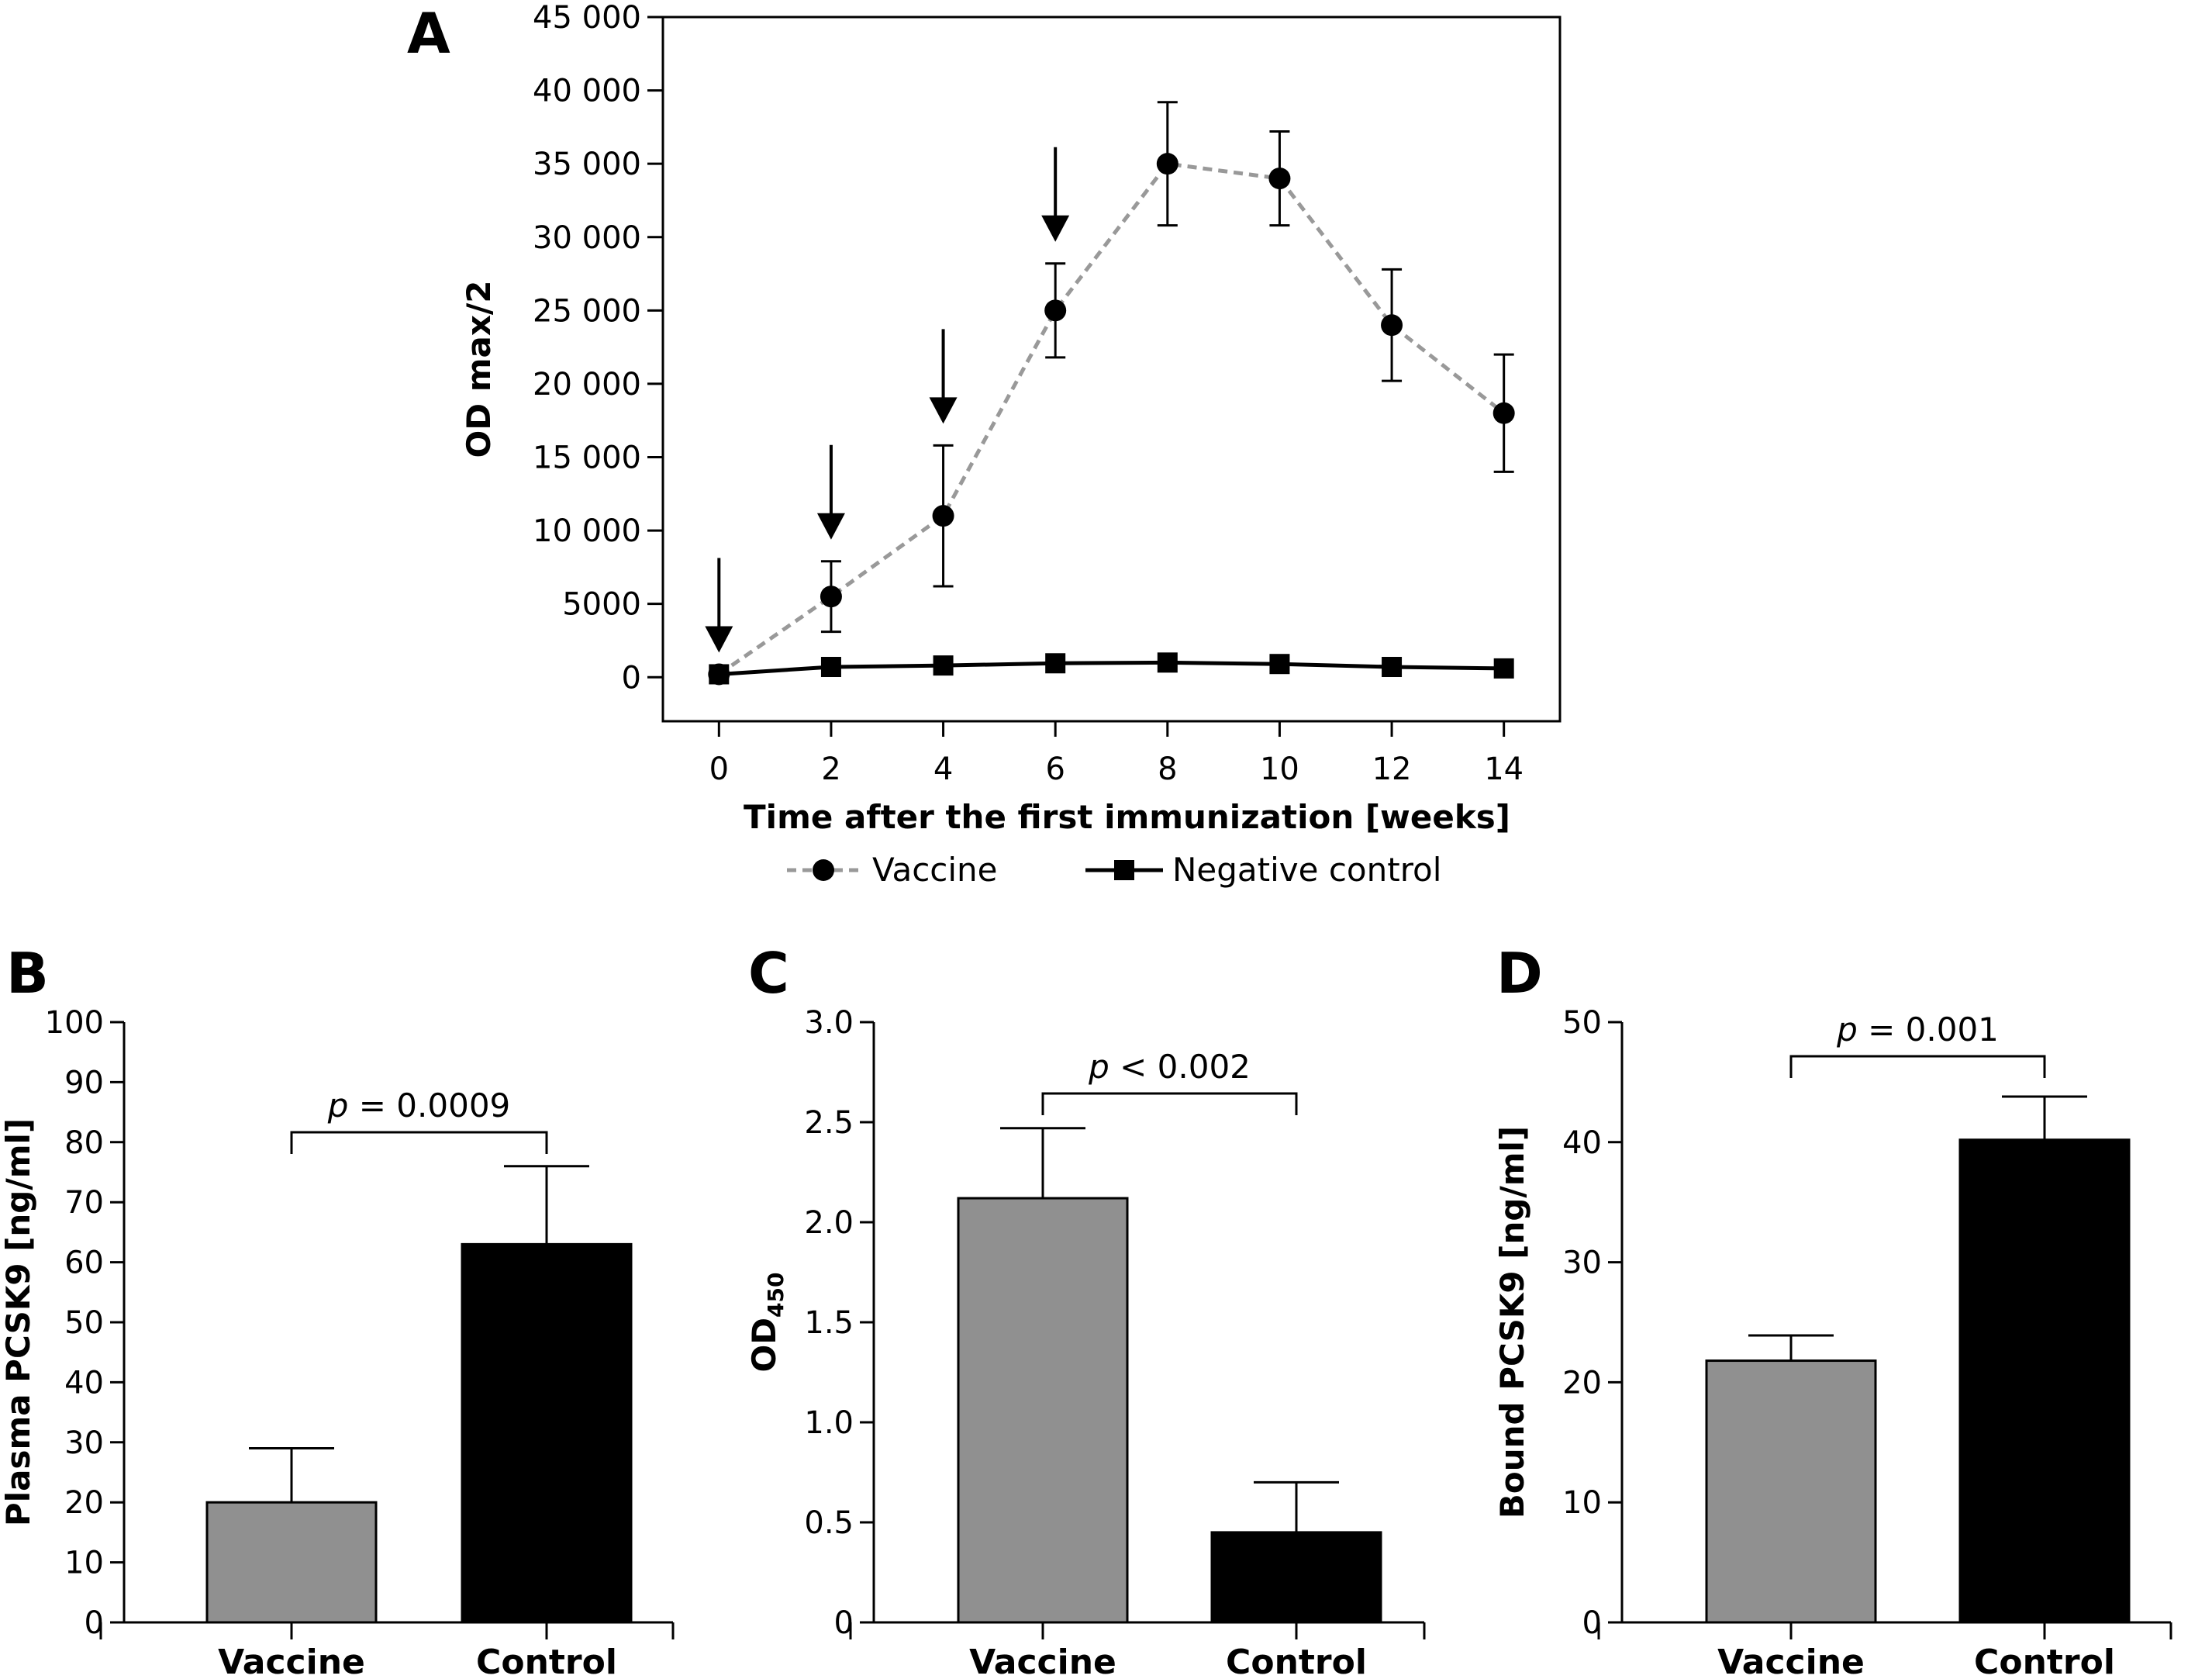  I want to click on y-axis-title-subscript: 450, so click(776, 1294).